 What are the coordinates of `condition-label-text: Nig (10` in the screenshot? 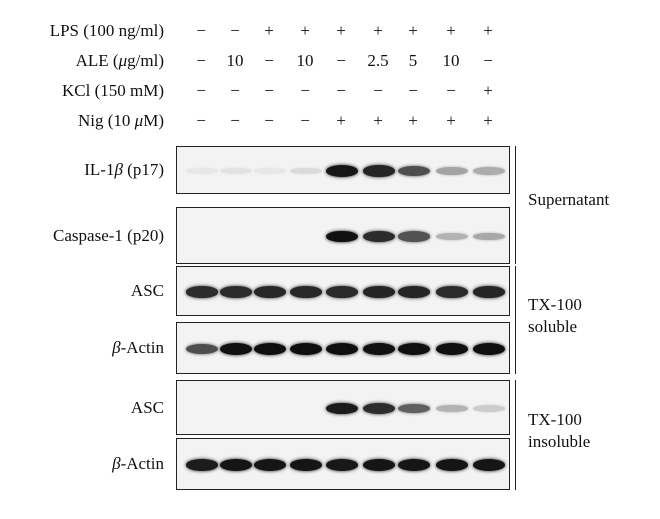 It's located at (106, 120).